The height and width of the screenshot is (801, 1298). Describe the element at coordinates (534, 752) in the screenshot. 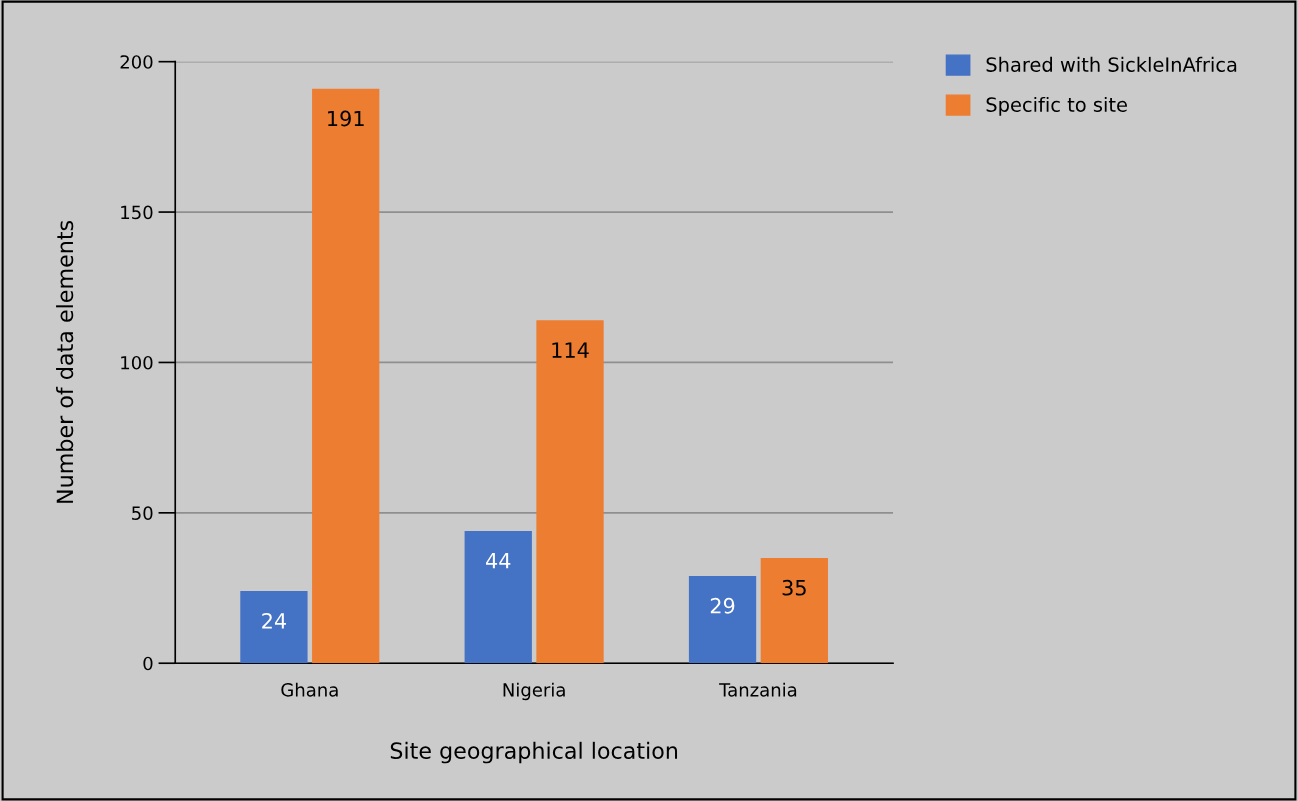

I see `x-axis-title: Site geographical location` at that location.